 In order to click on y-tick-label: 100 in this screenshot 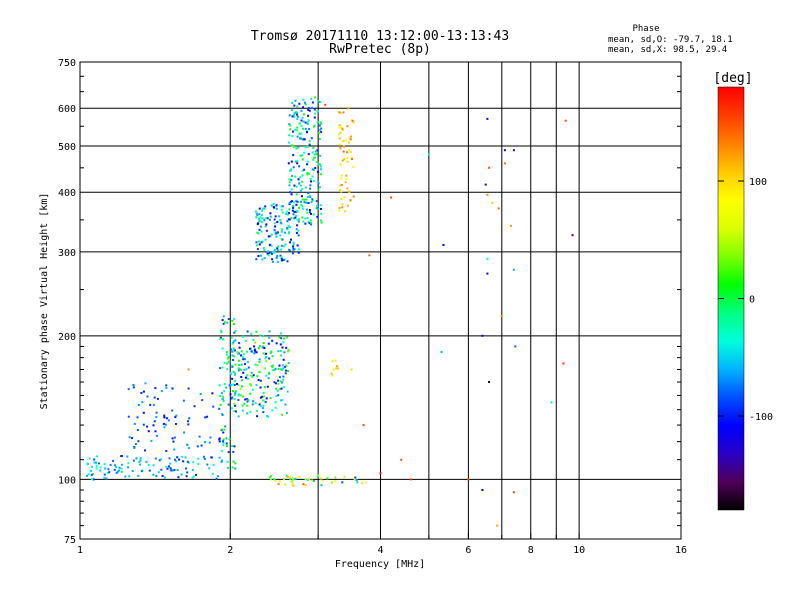, I will do `click(67, 480)`.